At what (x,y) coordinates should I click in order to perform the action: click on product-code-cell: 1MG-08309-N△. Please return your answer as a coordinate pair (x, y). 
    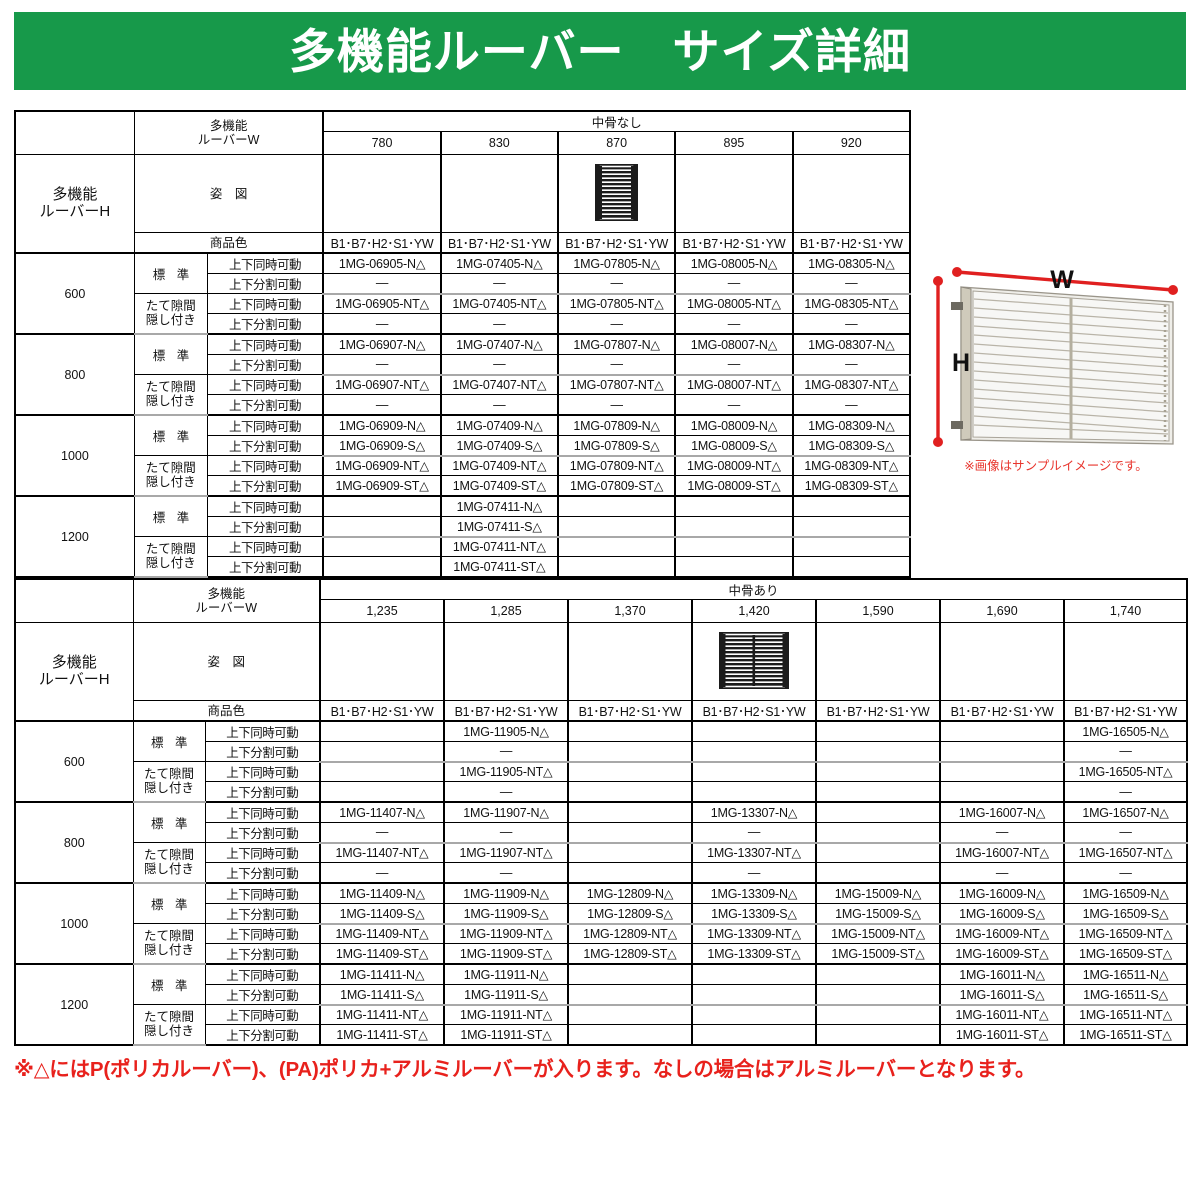
    Looking at the image, I should click on (851, 425).